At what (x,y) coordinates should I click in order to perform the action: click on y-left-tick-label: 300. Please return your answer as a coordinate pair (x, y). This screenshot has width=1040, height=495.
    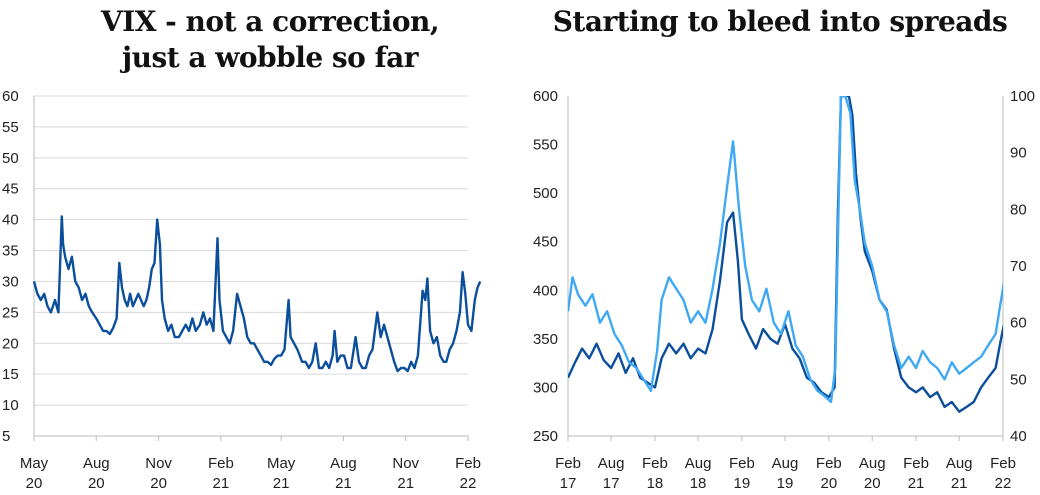
    Looking at the image, I should click on (545, 387).